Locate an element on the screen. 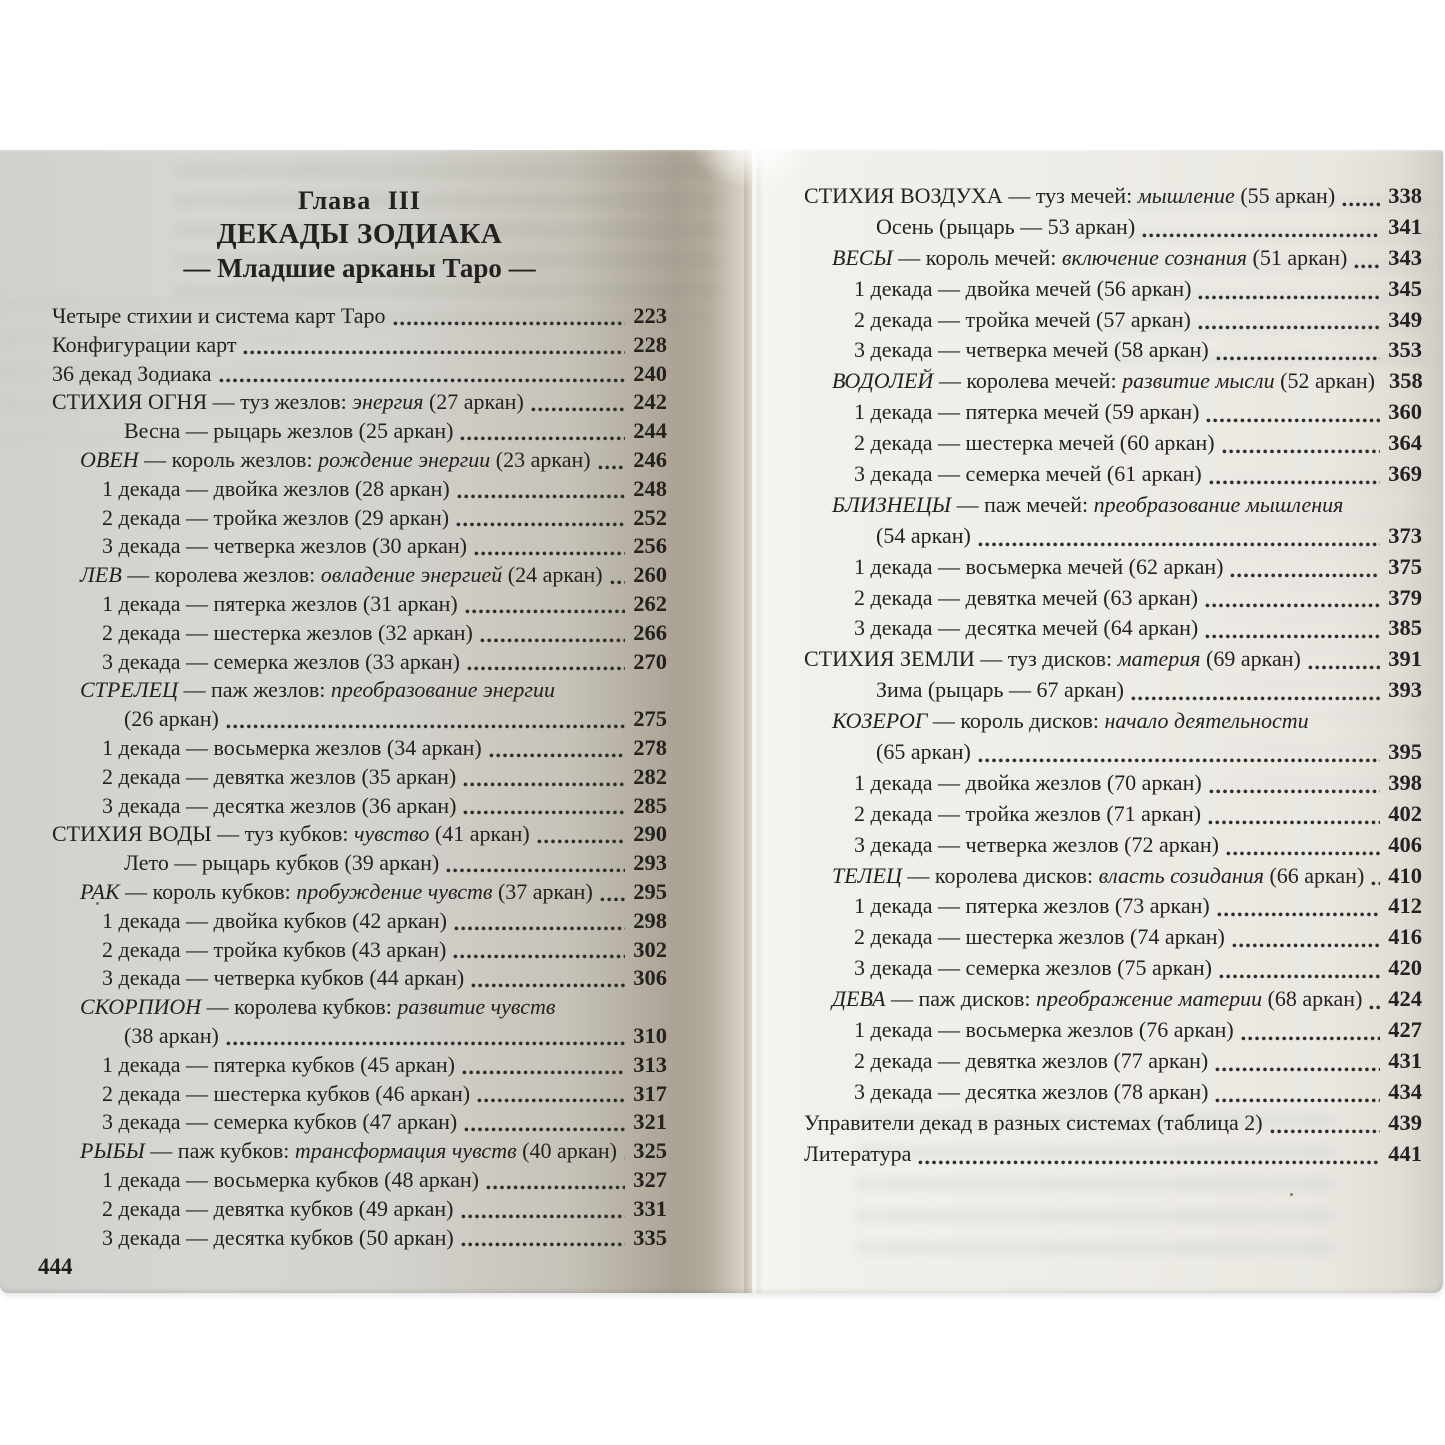  toc-page-number: 321 is located at coordinates (650, 1122).